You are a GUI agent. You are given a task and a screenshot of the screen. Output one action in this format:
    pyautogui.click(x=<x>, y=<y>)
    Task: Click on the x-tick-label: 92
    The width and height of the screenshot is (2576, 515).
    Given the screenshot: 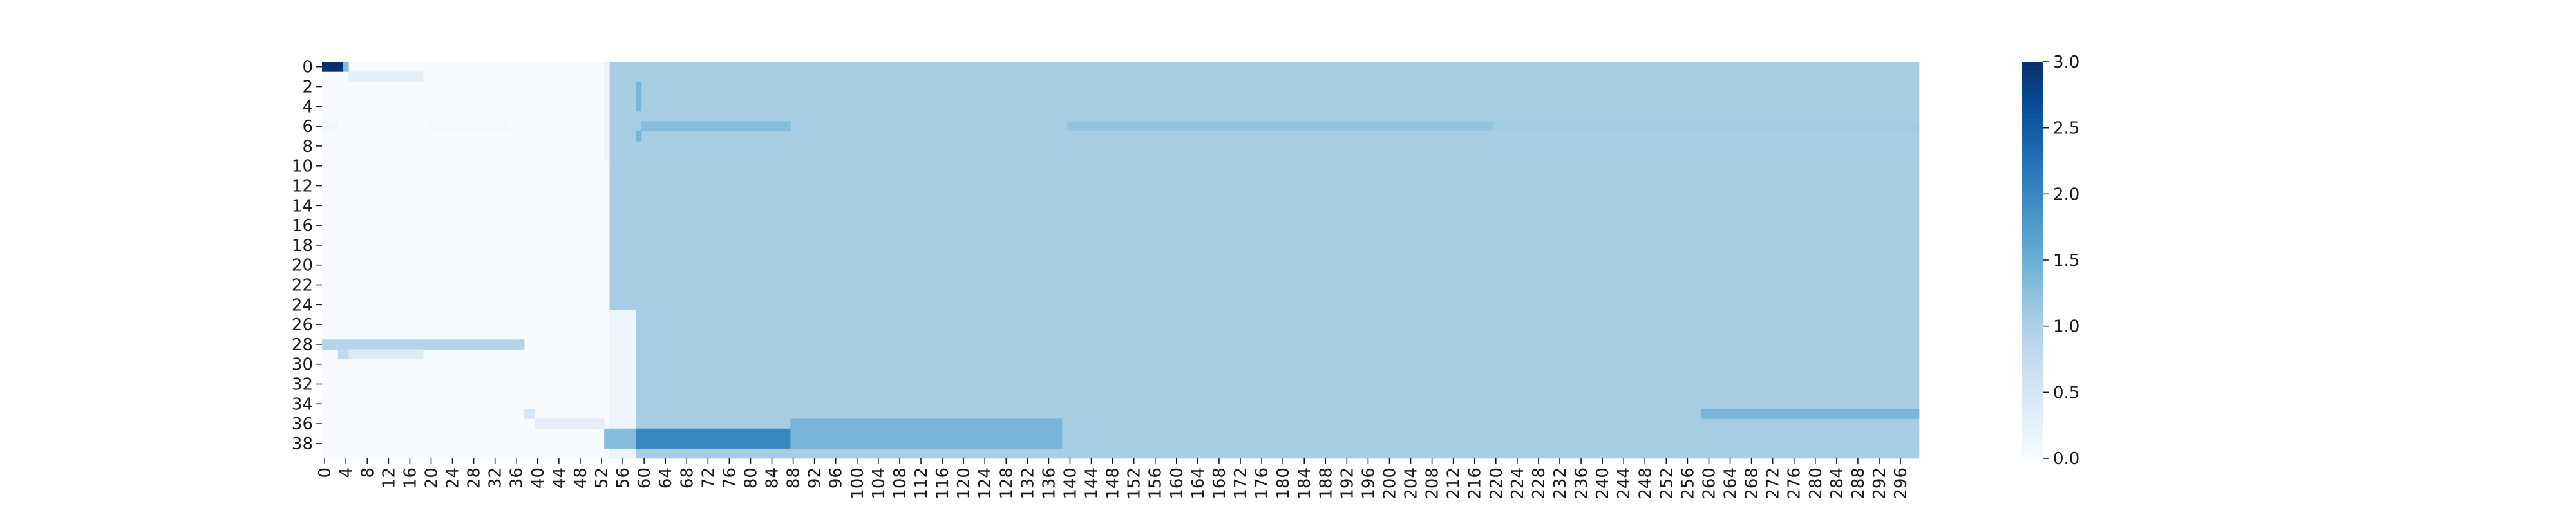 What is the action you would take?
    pyautogui.click(x=815, y=478)
    